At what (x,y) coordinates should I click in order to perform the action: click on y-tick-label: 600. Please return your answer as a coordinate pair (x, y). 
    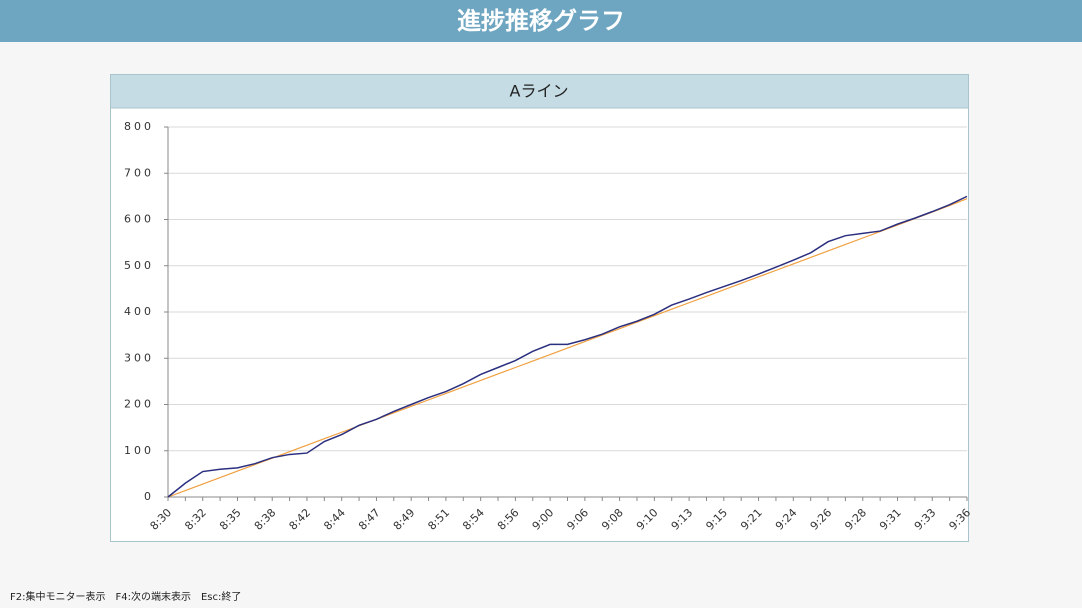
    Looking at the image, I should click on (139, 219).